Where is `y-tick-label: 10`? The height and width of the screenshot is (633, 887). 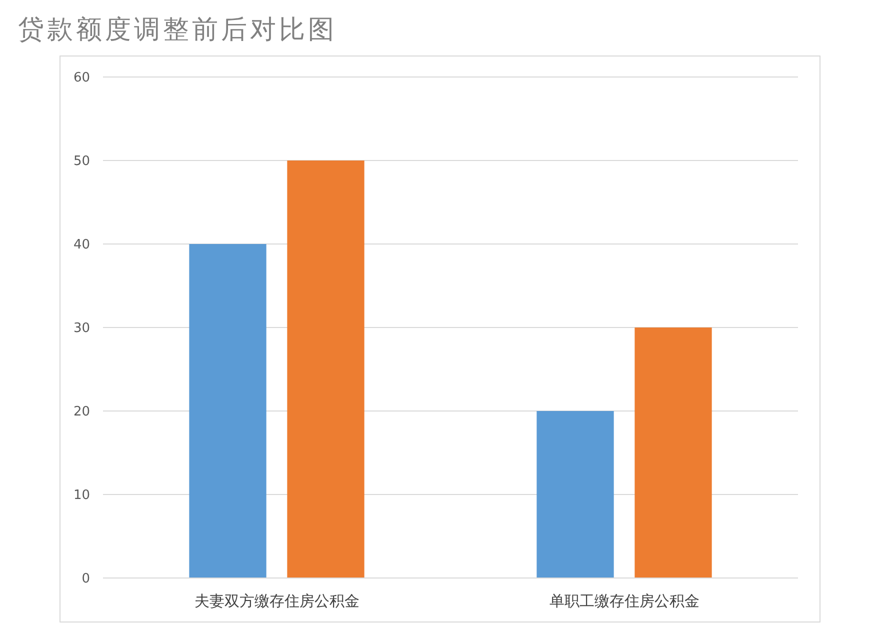
y-tick-label: 10 is located at coordinates (81, 496).